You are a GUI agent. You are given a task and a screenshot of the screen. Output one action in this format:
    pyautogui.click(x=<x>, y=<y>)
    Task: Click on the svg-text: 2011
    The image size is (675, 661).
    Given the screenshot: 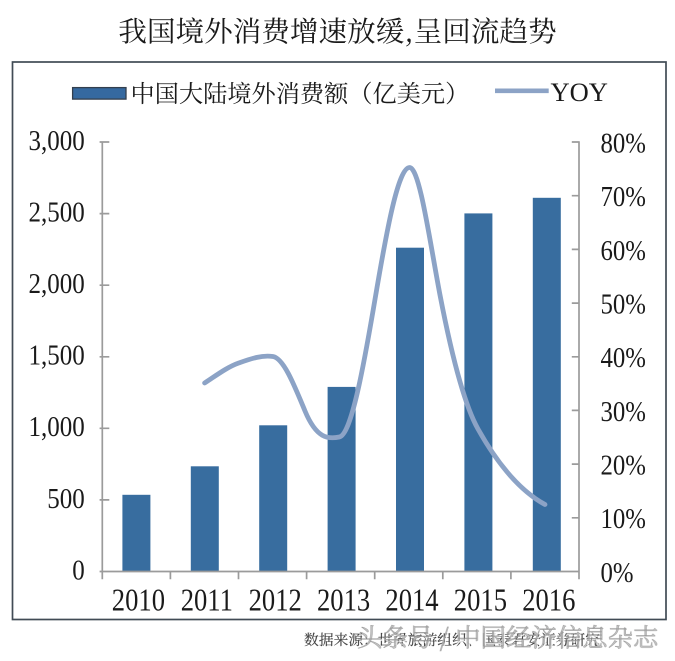 What is the action you would take?
    pyautogui.click(x=207, y=600)
    